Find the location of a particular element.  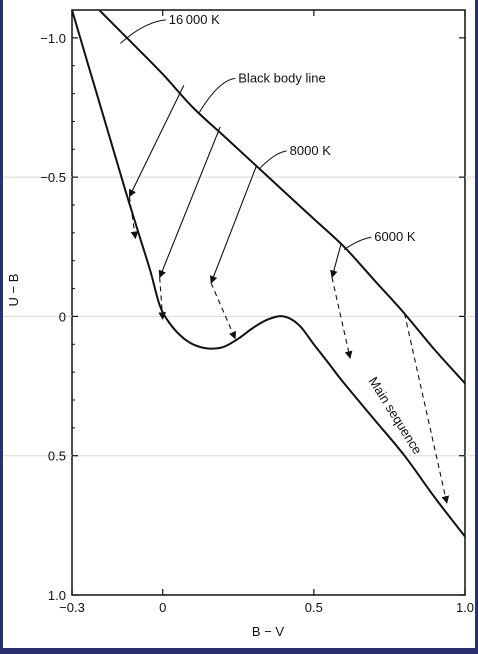

window-frame-bottom is located at coordinates (239, 651).